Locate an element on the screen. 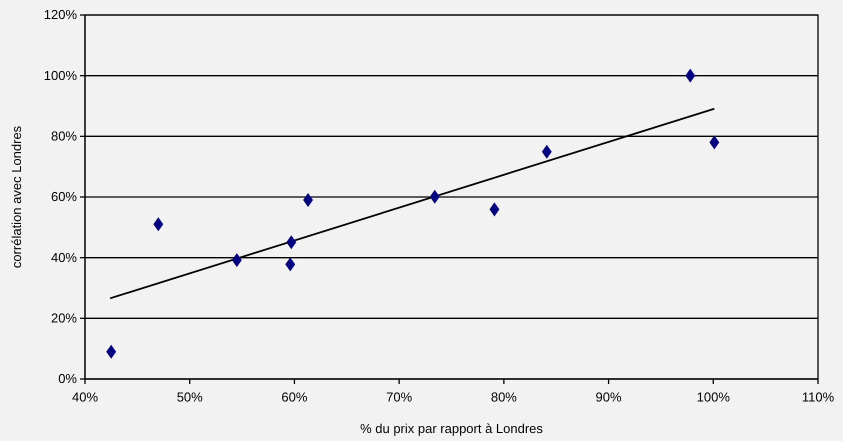 The image size is (843, 441). x-tick-label: 70% is located at coordinates (399, 396).